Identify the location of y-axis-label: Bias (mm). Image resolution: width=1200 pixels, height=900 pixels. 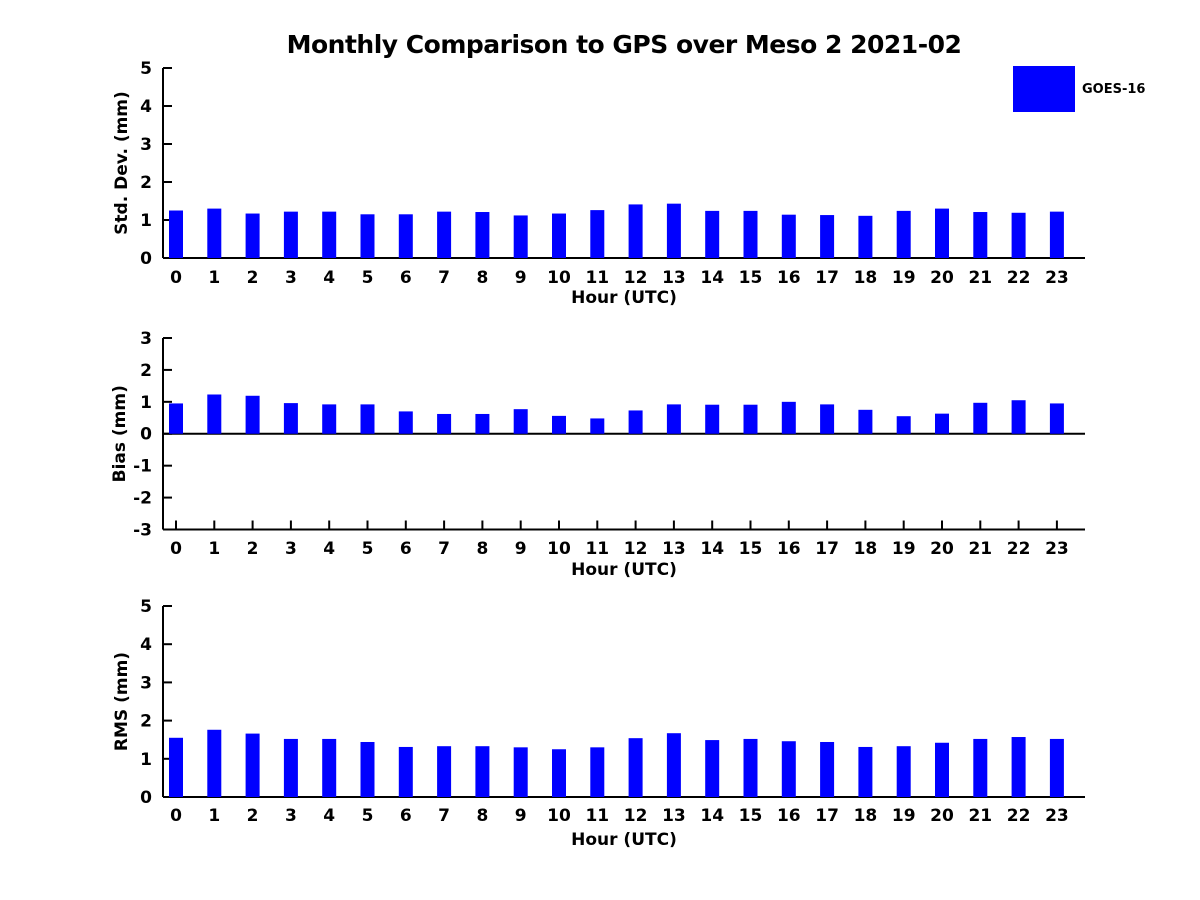
(120, 433).